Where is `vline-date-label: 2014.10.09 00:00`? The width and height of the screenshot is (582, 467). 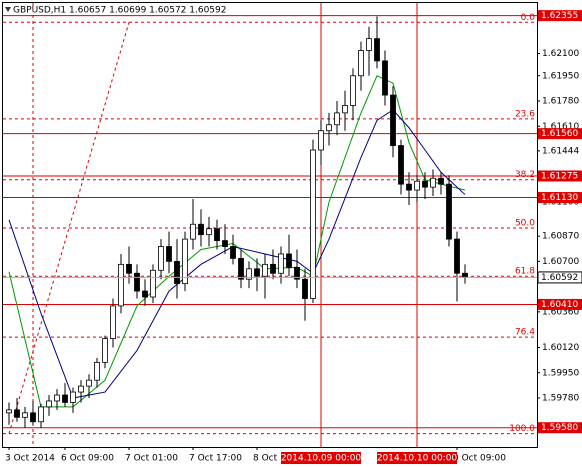
vline-date-label: 2014.10.09 00:00 is located at coordinates (321, 459).